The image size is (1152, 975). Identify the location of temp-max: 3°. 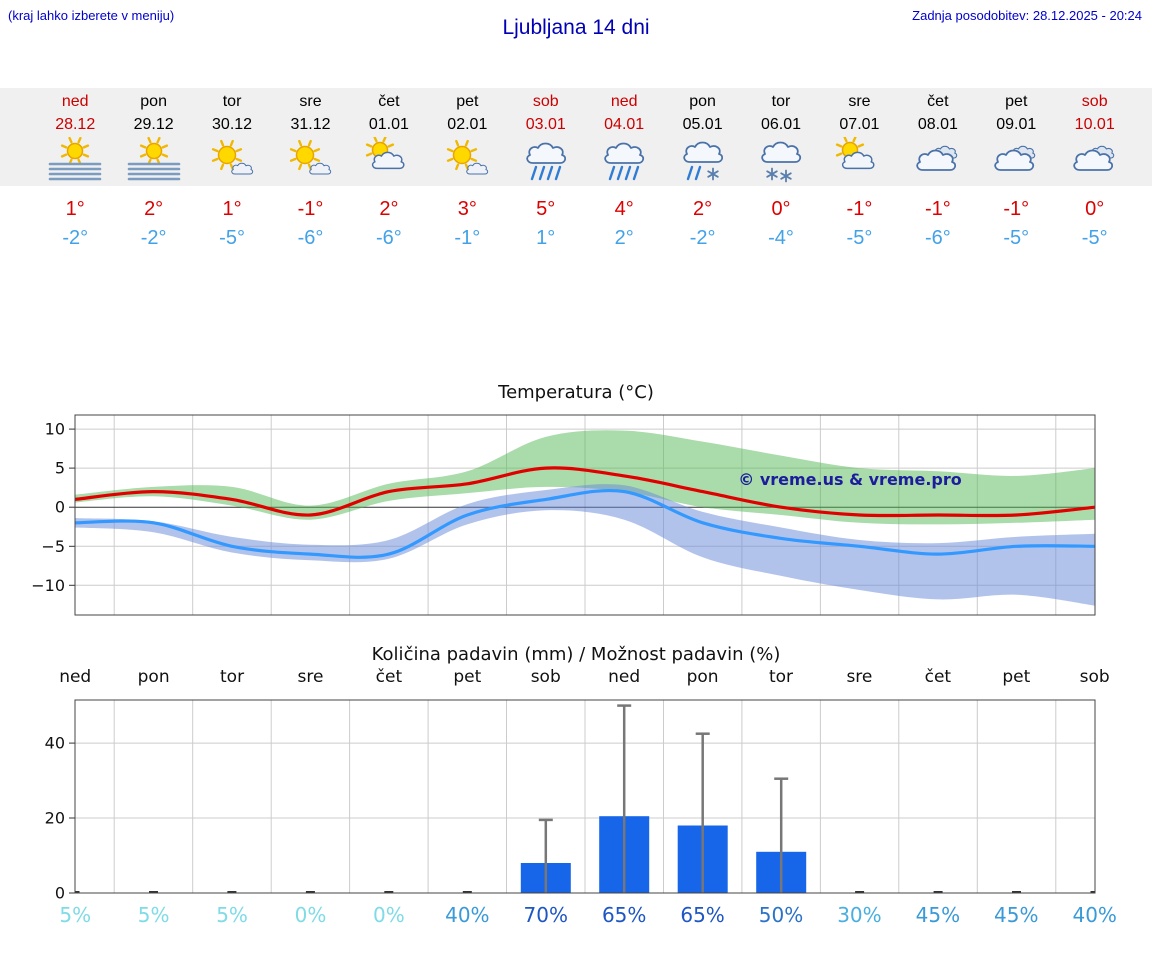
(467, 209).